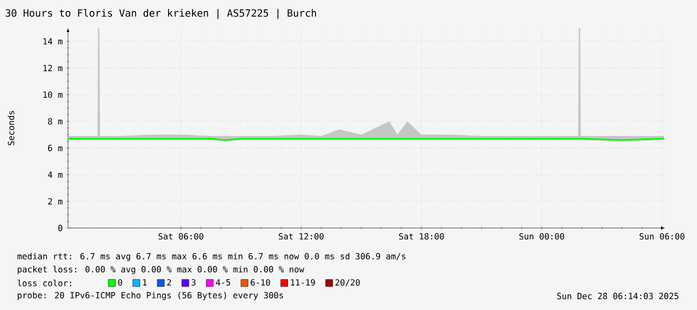 The image size is (697, 310). I want to click on chart-title: 30 Hours to Floris Van der krieken | AS57225 | Burch, so click(161, 14).